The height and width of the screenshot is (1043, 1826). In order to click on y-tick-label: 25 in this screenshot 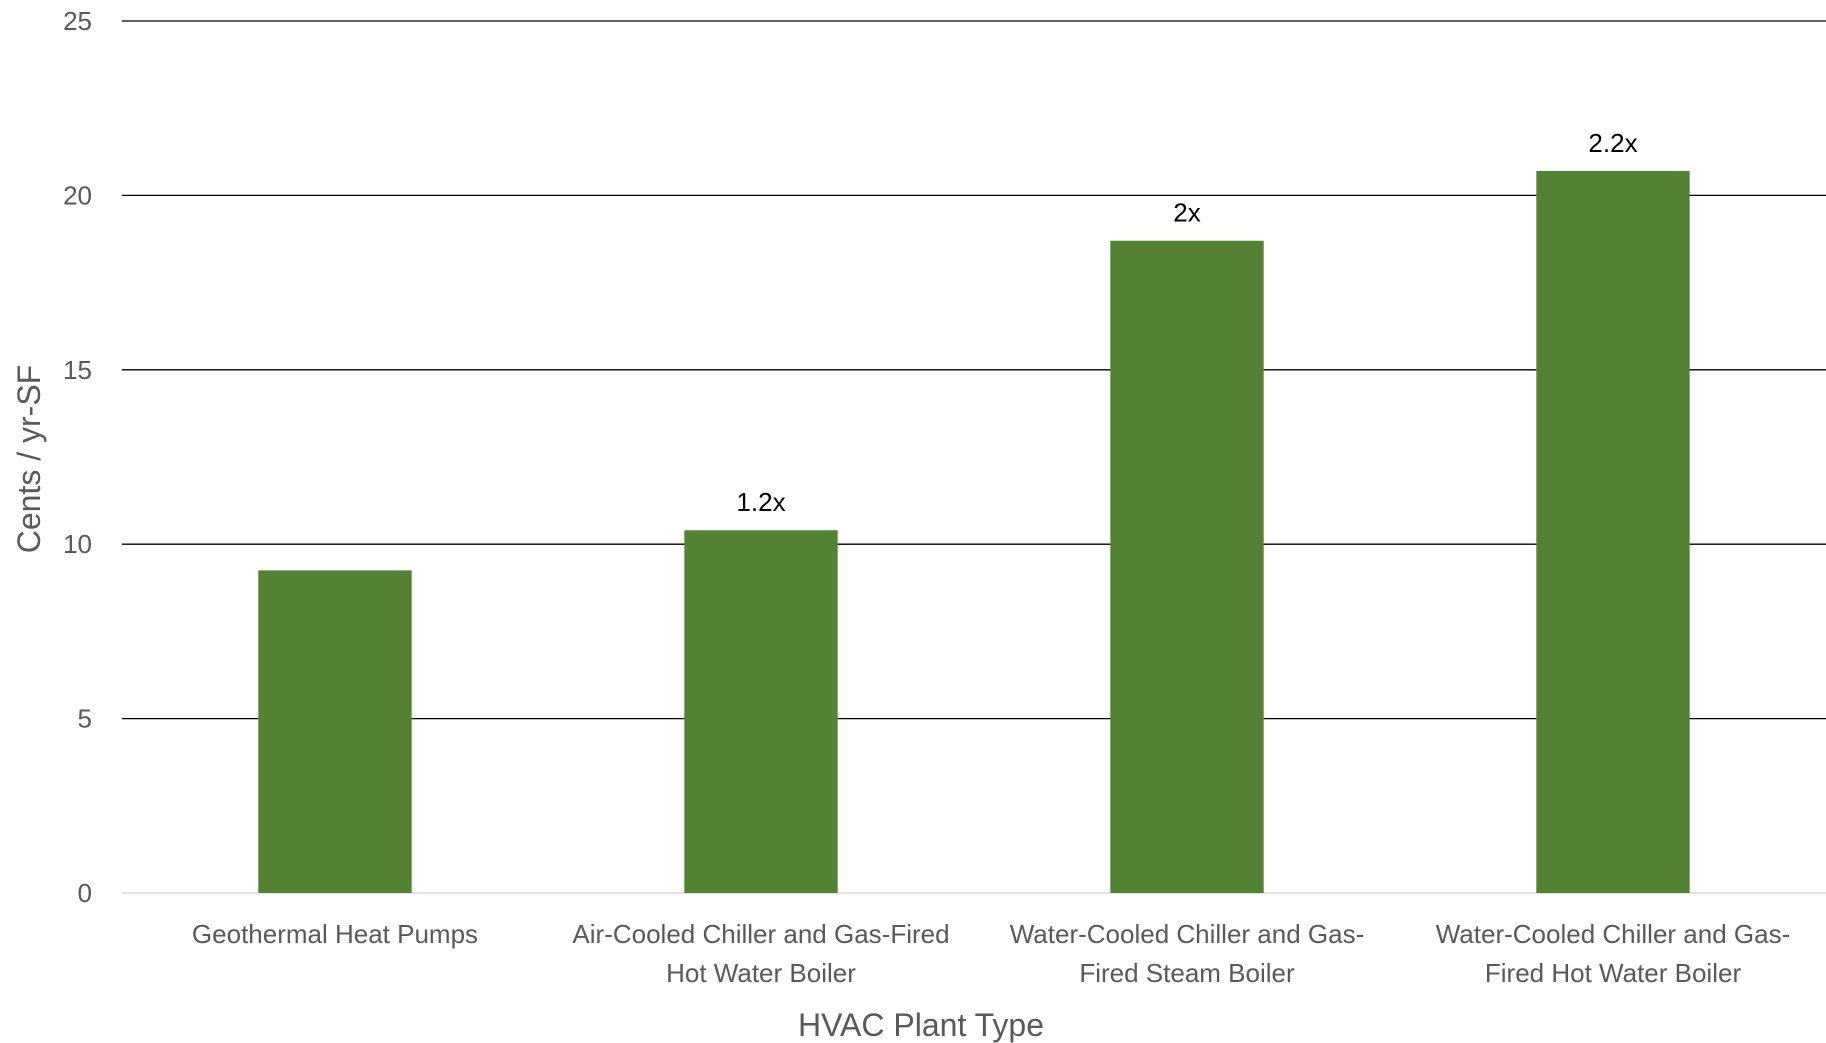, I will do `click(77, 21)`.